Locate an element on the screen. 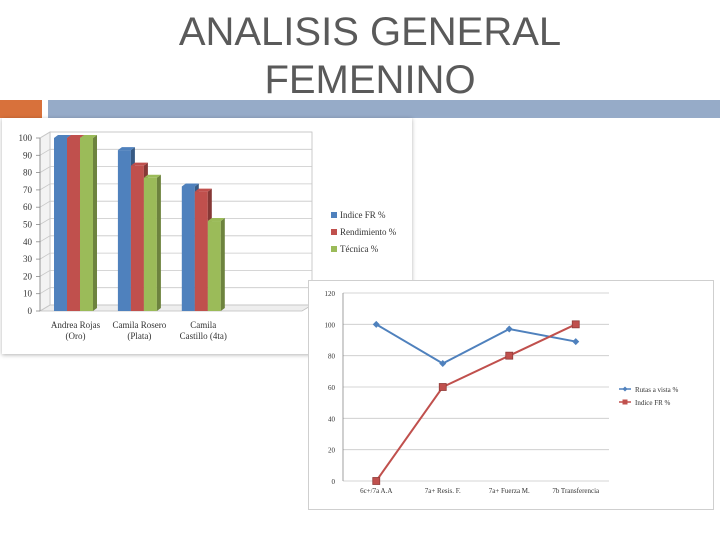 This screenshot has width=720, height=540. y-tick-label: 90 is located at coordinates (28, 155).